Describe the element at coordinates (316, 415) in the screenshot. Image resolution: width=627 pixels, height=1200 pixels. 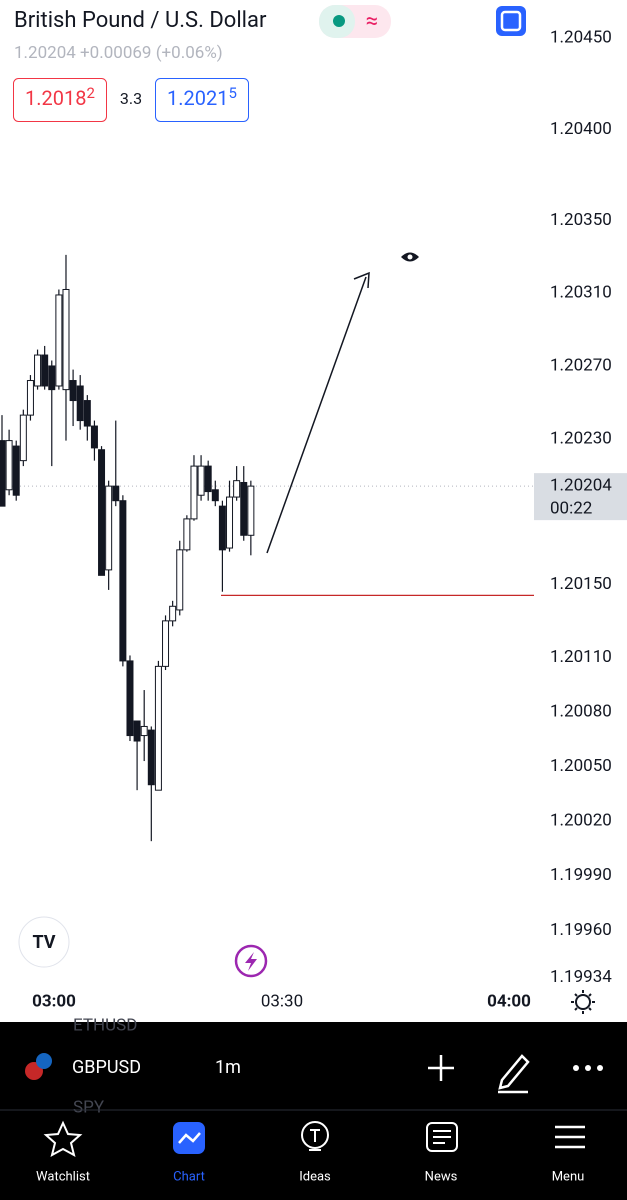
I see `arrow-line` at that location.